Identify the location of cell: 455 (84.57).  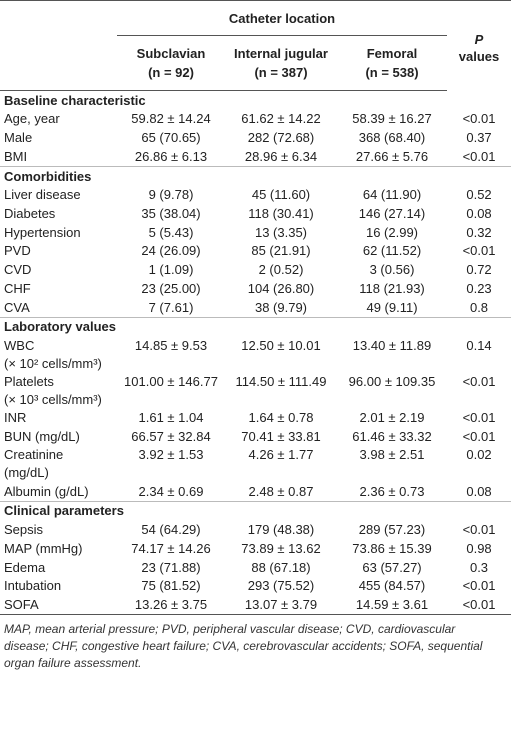
(392, 586).